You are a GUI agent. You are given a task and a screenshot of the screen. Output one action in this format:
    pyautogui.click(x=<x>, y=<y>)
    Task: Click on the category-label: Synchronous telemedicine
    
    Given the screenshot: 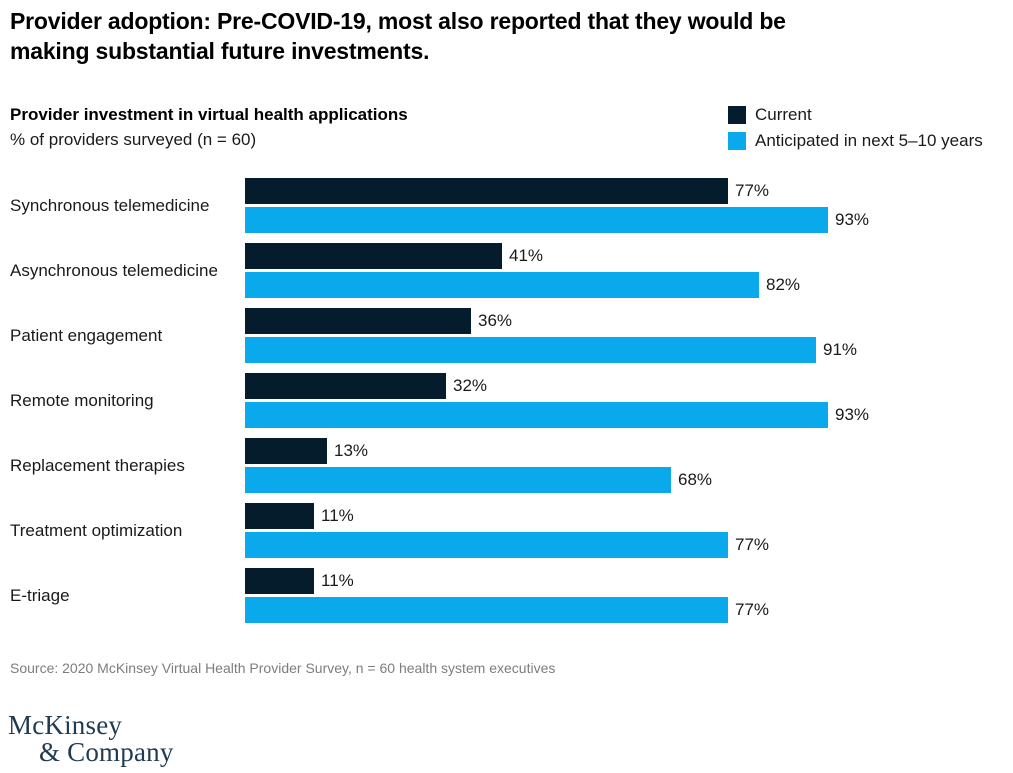 What is the action you would take?
    pyautogui.click(x=110, y=205)
    